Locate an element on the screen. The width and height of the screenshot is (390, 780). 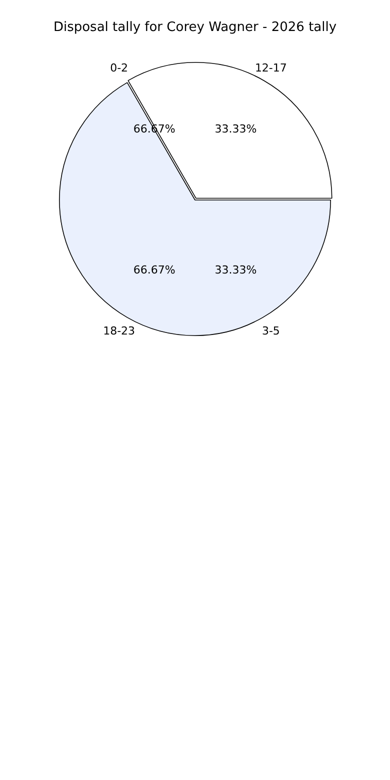
category-label: 3-5 is located at coordinates (271, 331).